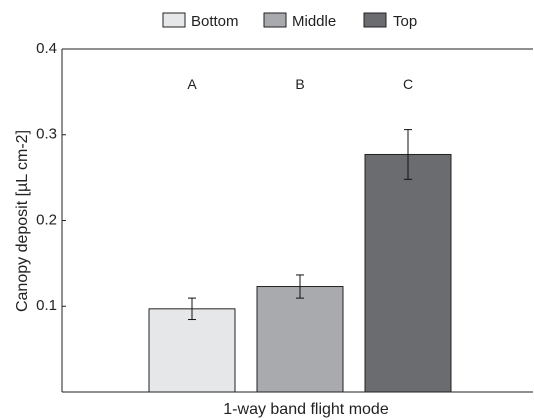 This screenshot has height=420, width=534. What do you see at coordinates (375, 20) in the screenshot?
I see `legend-swatch-top` at bounding box center [375, 20].